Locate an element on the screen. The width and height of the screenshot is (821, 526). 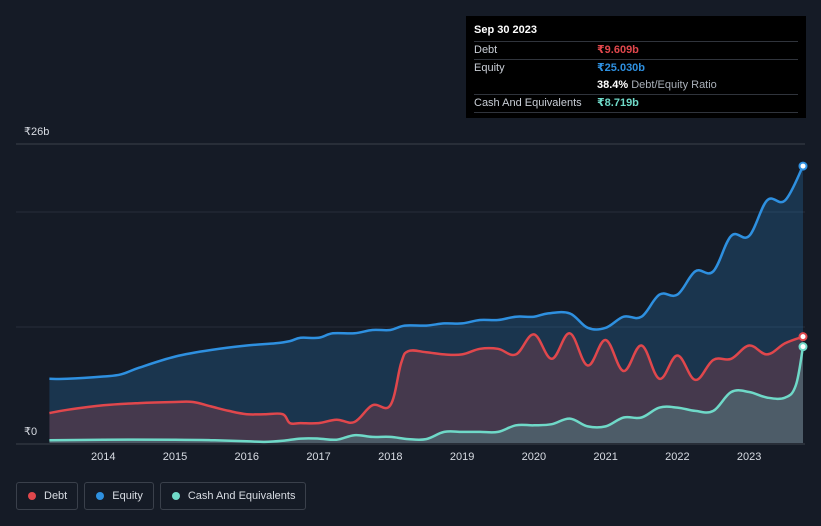
tooltip-date: Sep 30 2023 is located at coordinates (505, 30).